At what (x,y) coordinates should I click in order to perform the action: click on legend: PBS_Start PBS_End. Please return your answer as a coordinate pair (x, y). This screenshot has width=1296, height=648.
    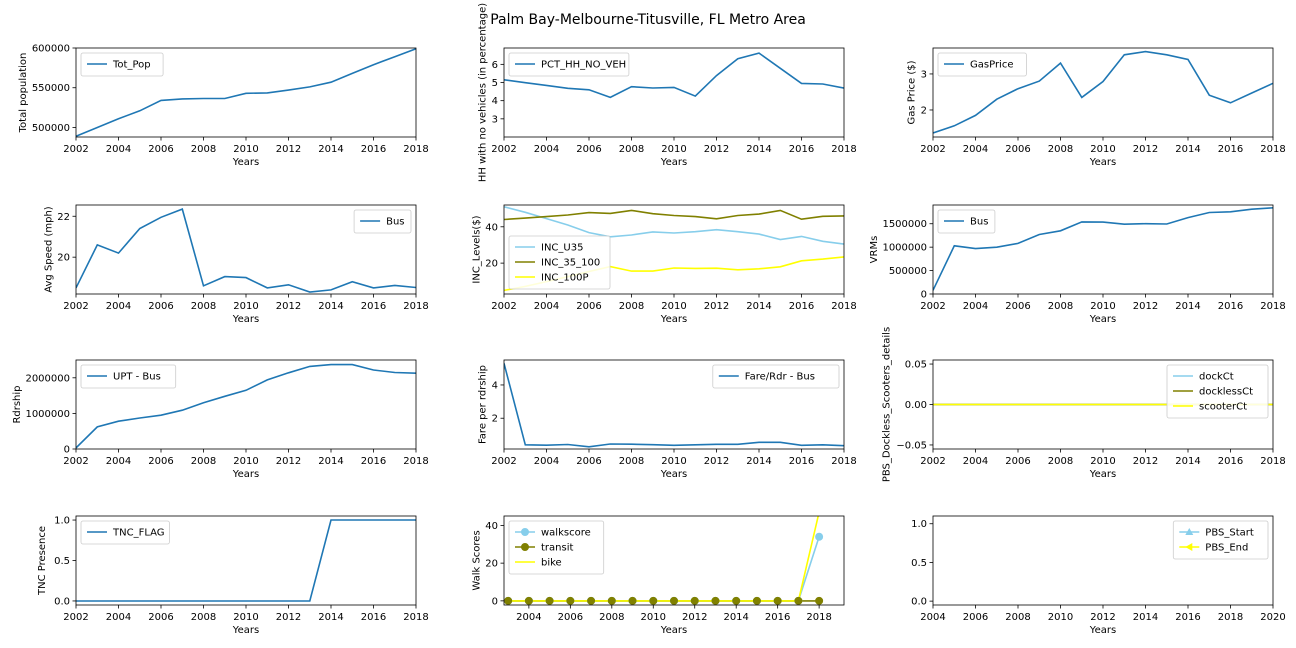
    Looking at the image, I should click on (1220, 540).